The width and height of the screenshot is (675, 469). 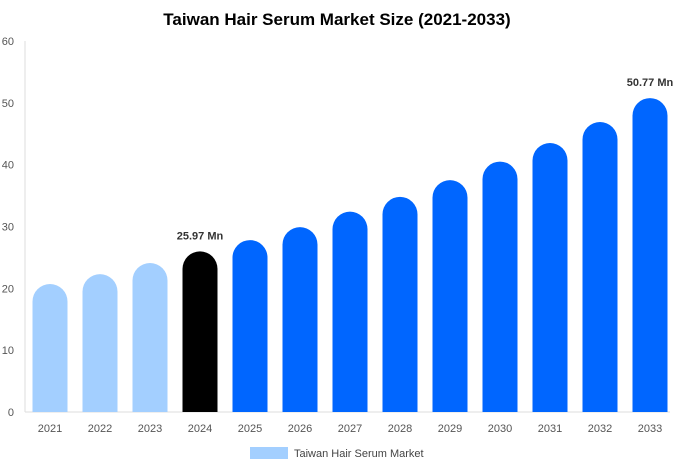 I want to click on y-tick-label: 40, so click(x=8, y=166).